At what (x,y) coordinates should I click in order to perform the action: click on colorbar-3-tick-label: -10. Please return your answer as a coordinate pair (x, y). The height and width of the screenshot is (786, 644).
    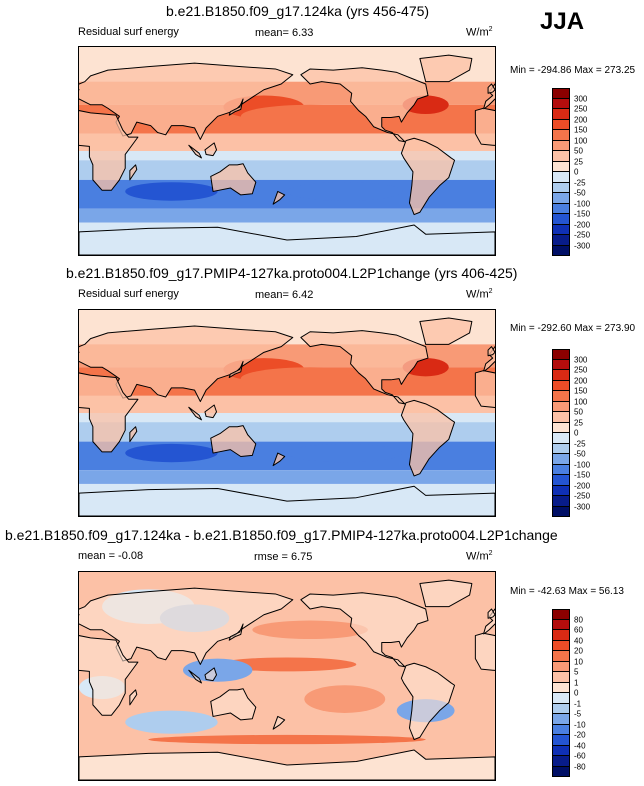
    Looking at the image, I should click on (580, 724).